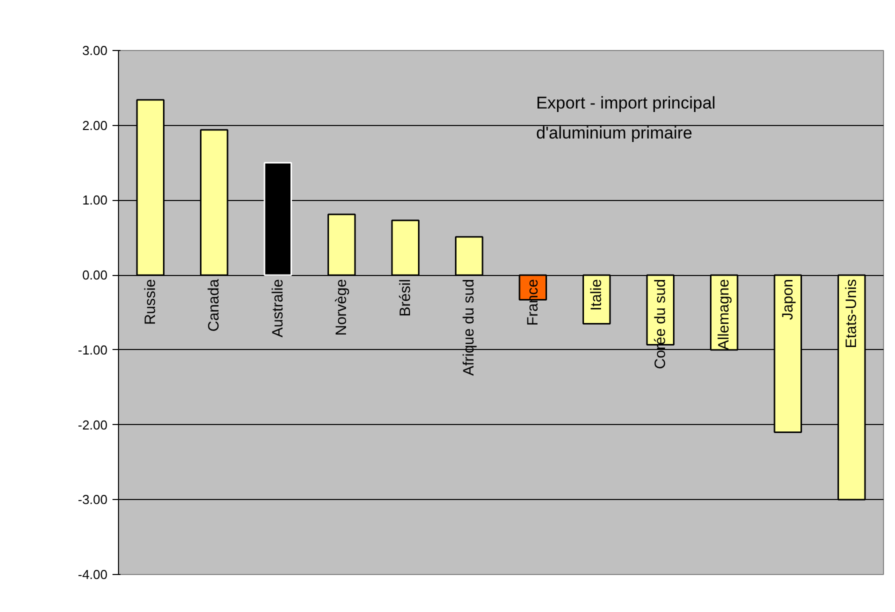  I want to click on x-tick-label: Corée du sud, so click(660, 324).